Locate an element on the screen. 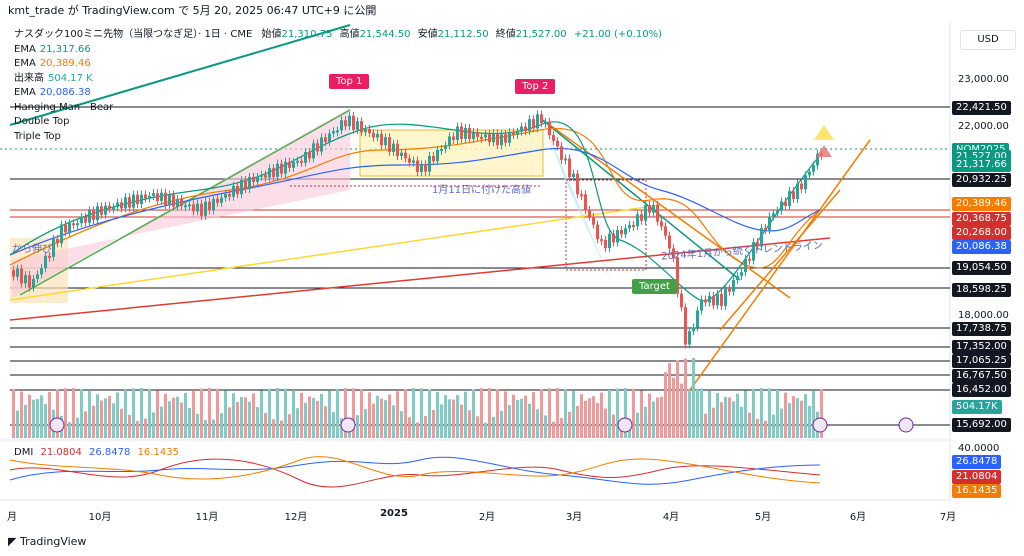 The width and height of the screenshot is (1024, 556). dmi-label: DMI is located at coordinates (24, 452).